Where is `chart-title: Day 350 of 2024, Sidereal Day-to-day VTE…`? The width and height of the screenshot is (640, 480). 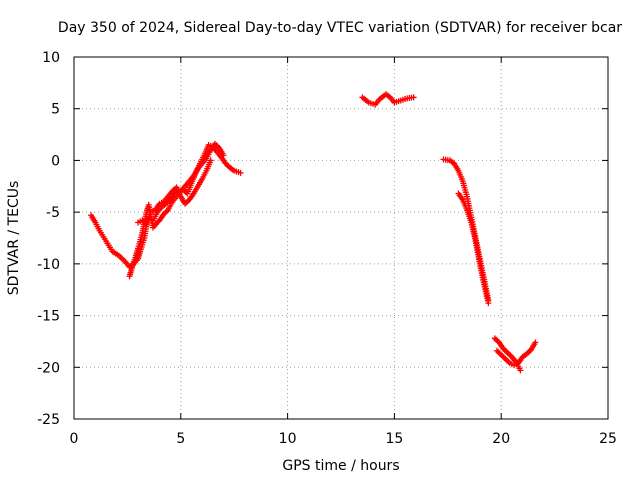
chart-title: Day 350 of 2024, Sidereal Day-to-day VTE… is located at coordinates (340, 28).